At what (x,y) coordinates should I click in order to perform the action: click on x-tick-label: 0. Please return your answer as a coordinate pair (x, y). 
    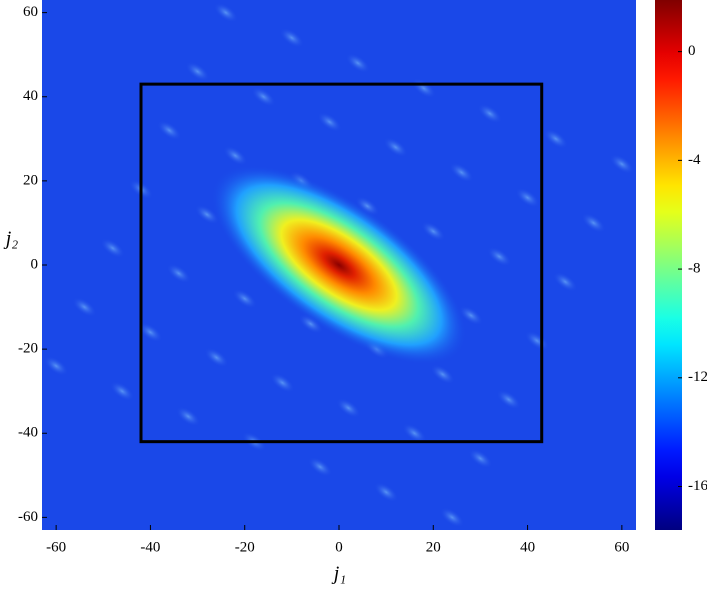
    Looking at the image, I should click on (339, 547).